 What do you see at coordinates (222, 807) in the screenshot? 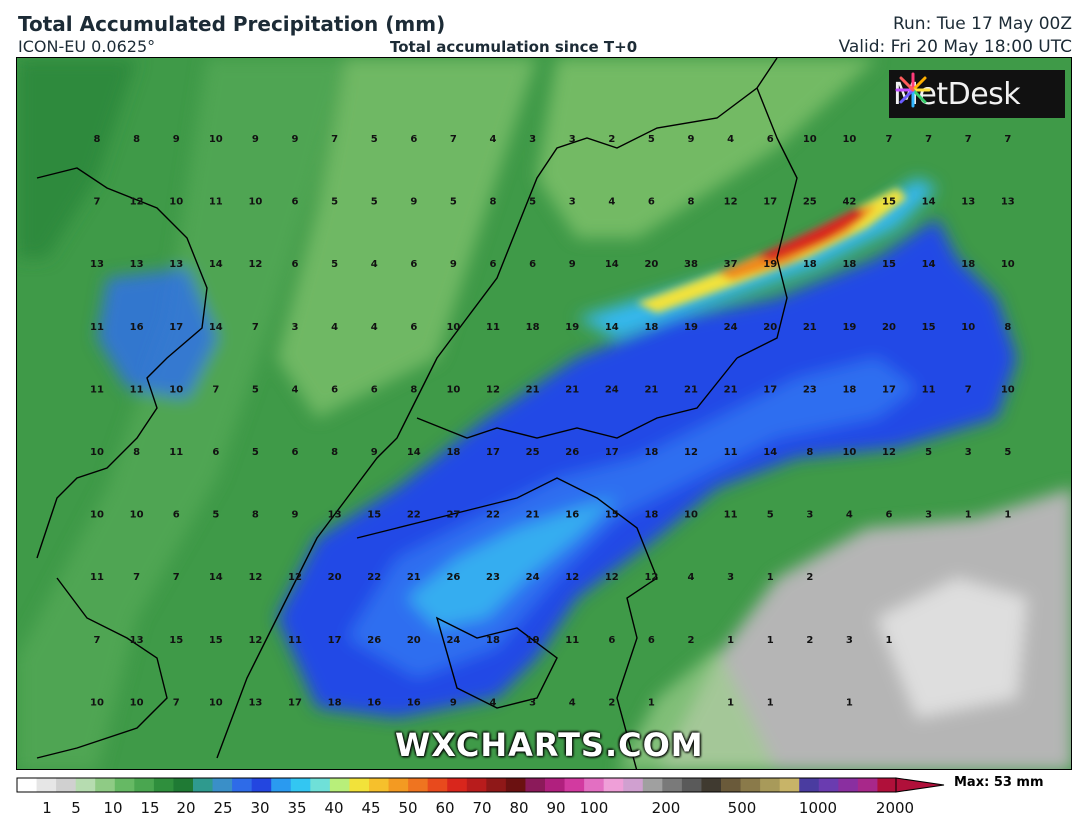
I see `scale-tick-label: 25` at bounding box center [222, 807].